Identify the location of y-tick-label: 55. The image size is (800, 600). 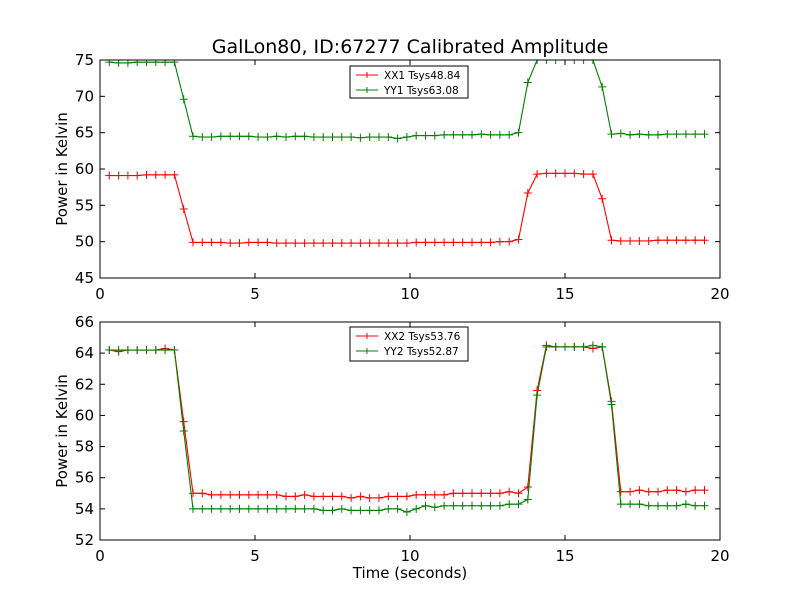
(84, 205).